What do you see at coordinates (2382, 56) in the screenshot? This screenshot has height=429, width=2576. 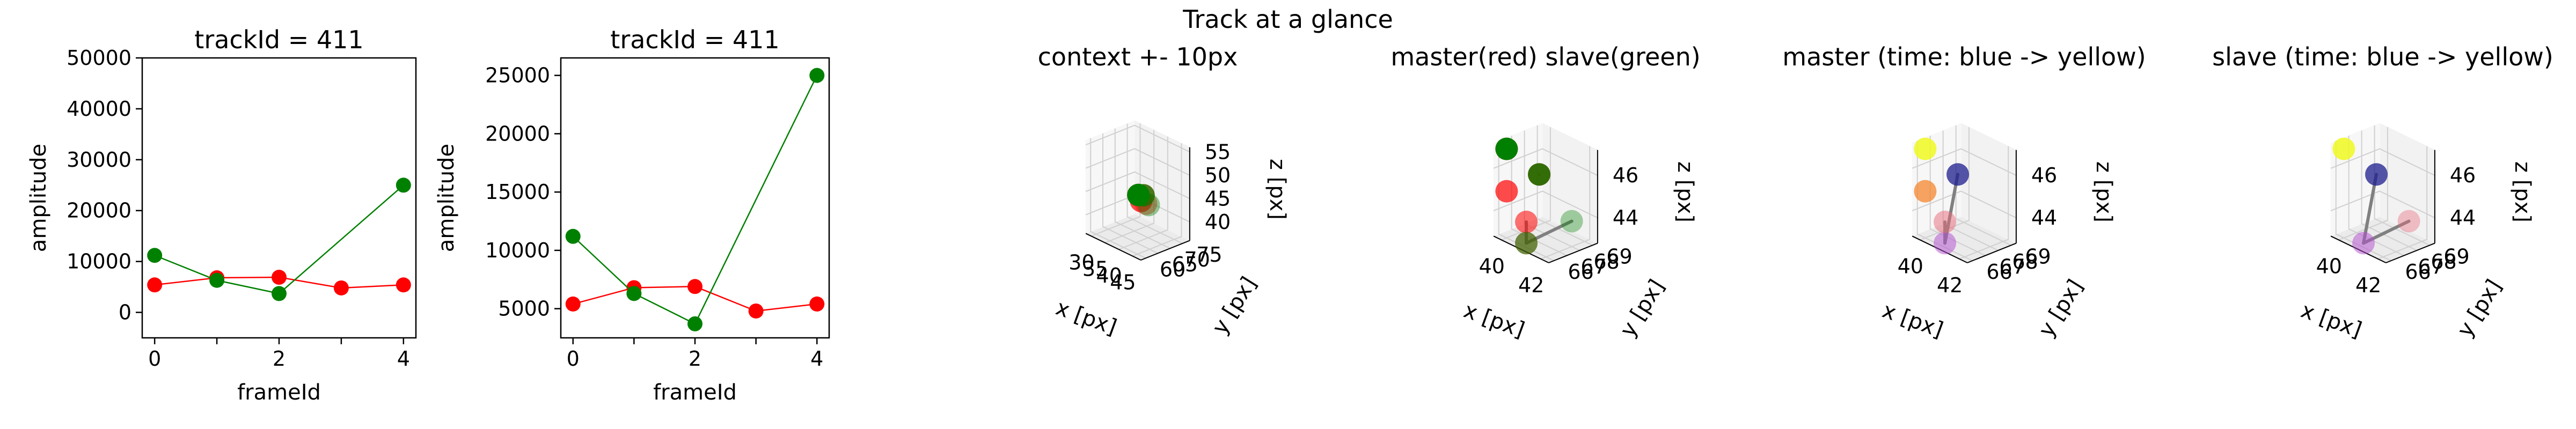 I see `chart-title: slave (time: blue -> yellow)` at bounding box center [2382, 56].